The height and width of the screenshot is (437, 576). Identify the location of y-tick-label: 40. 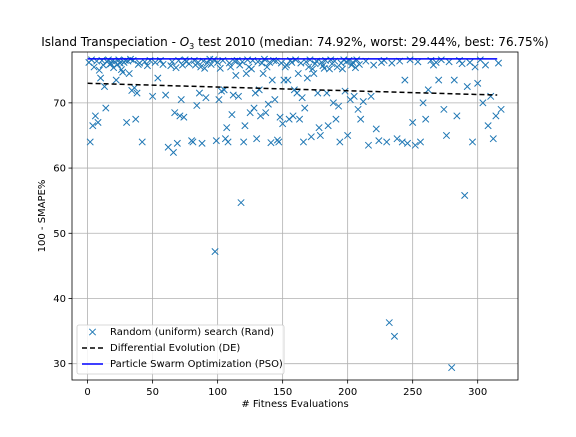
(59, 299).